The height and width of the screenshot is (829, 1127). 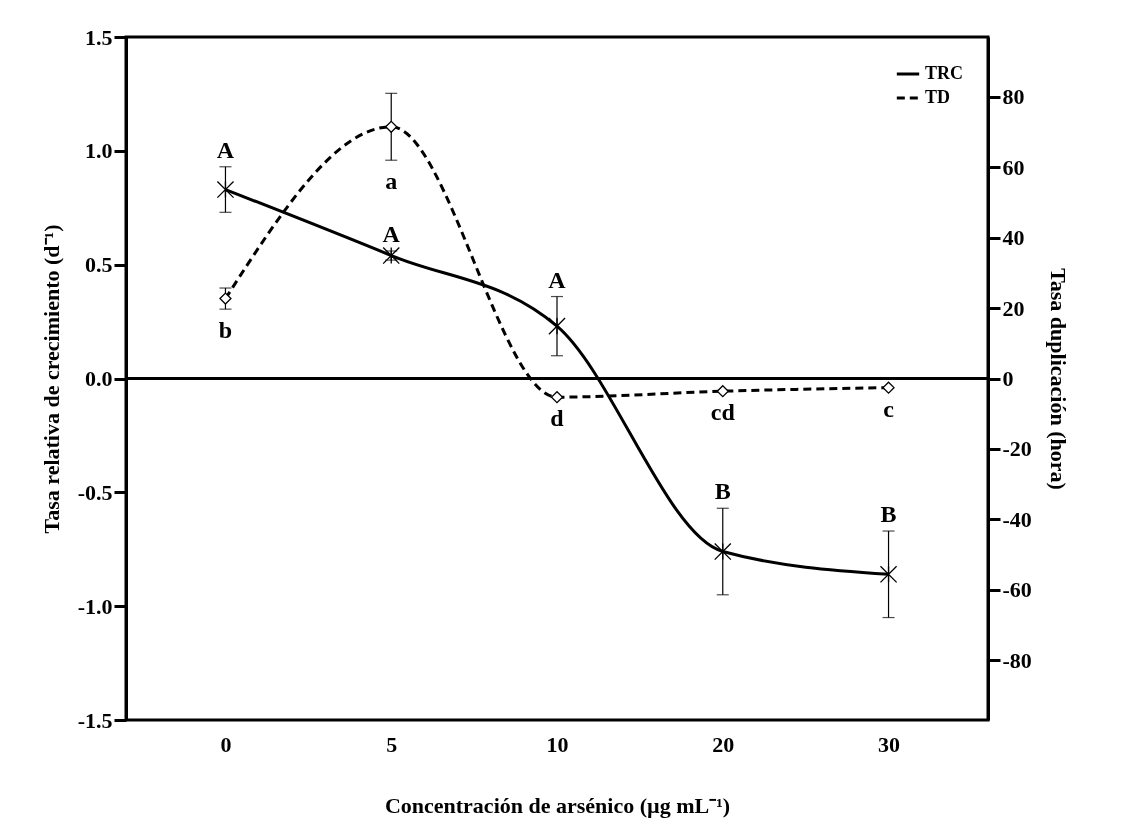 I want to click on y2-tick-label: -80, so click(x=1017, y=660).